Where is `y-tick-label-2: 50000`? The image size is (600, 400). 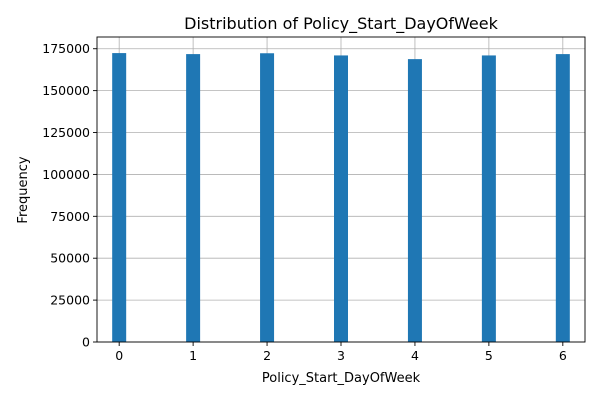
y-tick-label-2: 50000 is located at coordinates (70, 258).